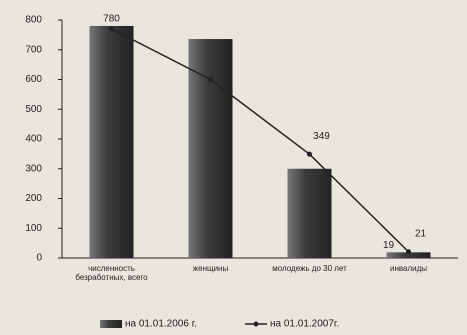 The width and height of the screenshot is (467, 335). I want to click on y-tick-label: 600, so click(33, 79).